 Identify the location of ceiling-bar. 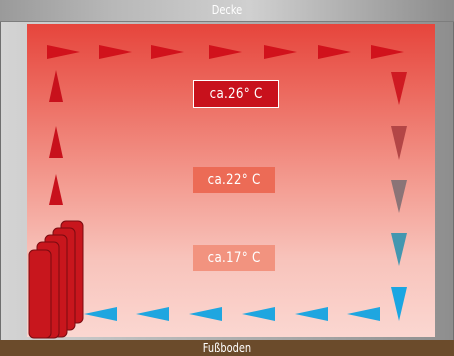
(227, 11).